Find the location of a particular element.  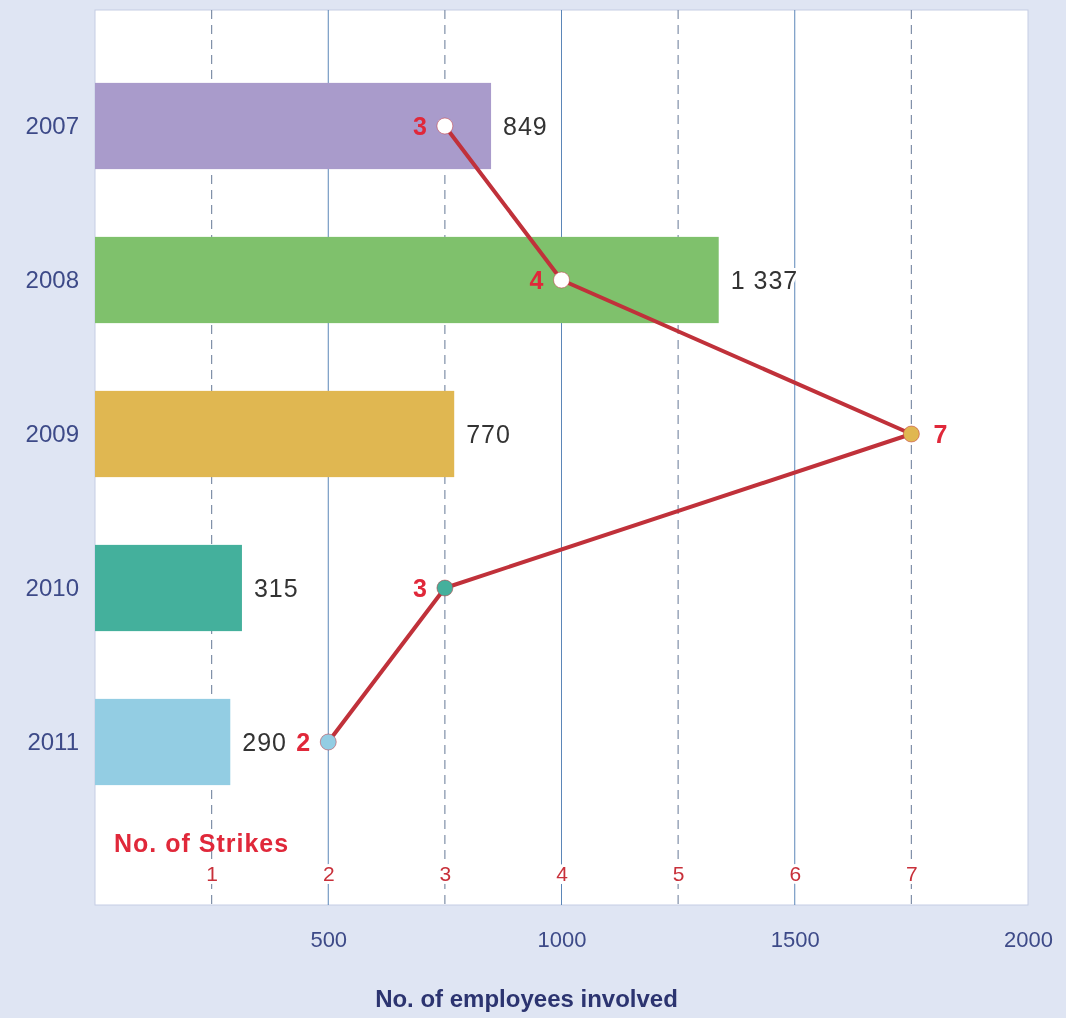

data-label: 7 is located at coordinates (940, 434).